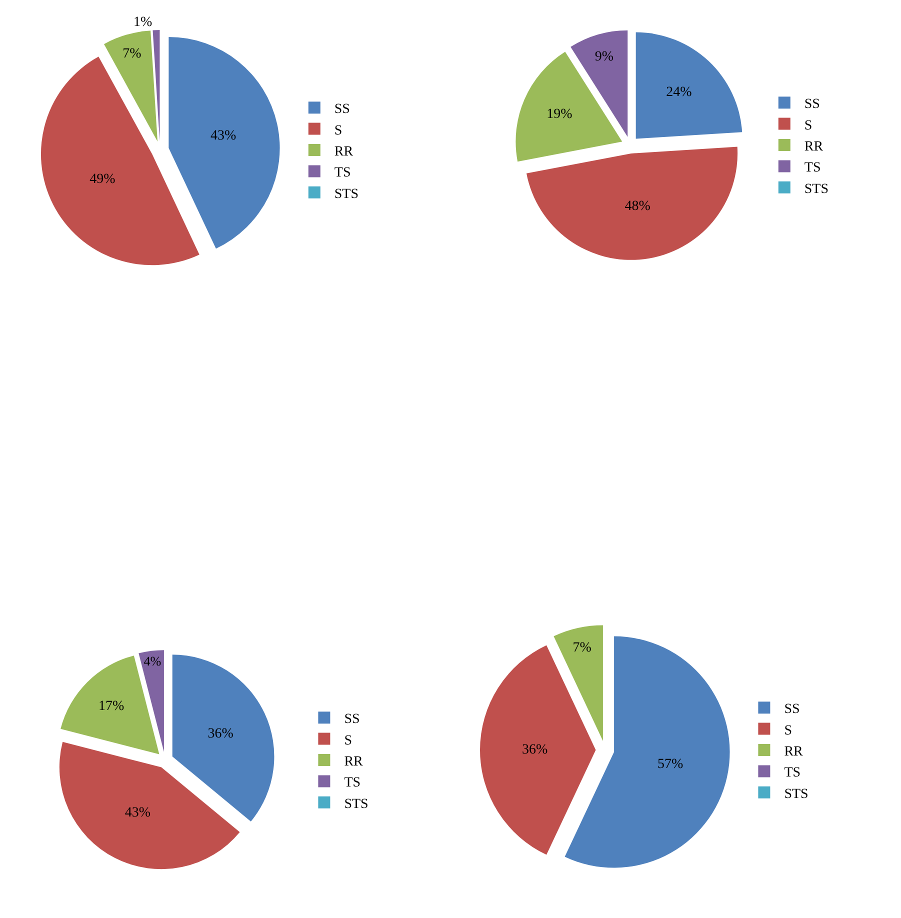 The image size is (901, 918). I want to click on data-label: 9%, so click(604, 56).